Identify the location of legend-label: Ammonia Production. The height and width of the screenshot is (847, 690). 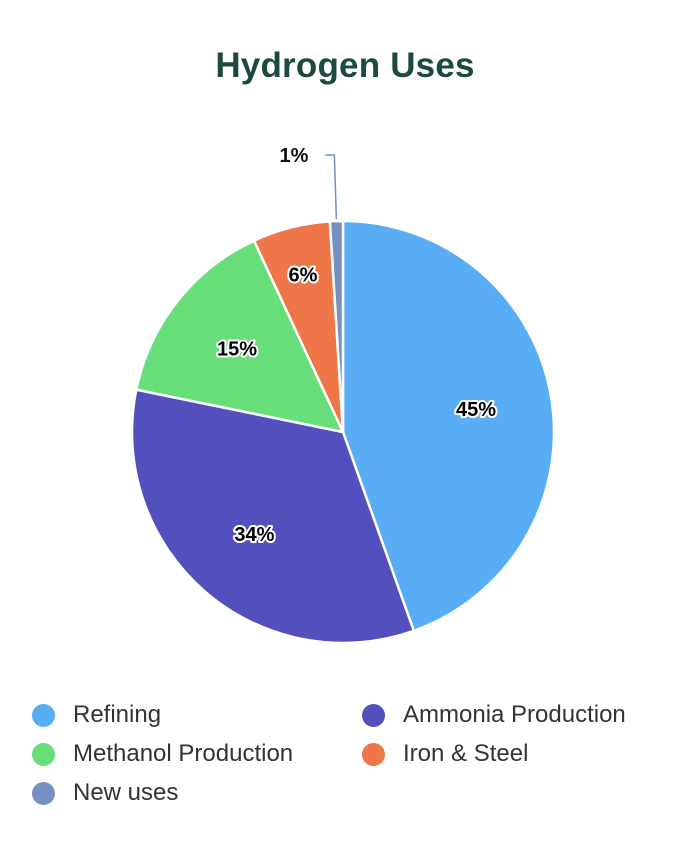
(514, 714).